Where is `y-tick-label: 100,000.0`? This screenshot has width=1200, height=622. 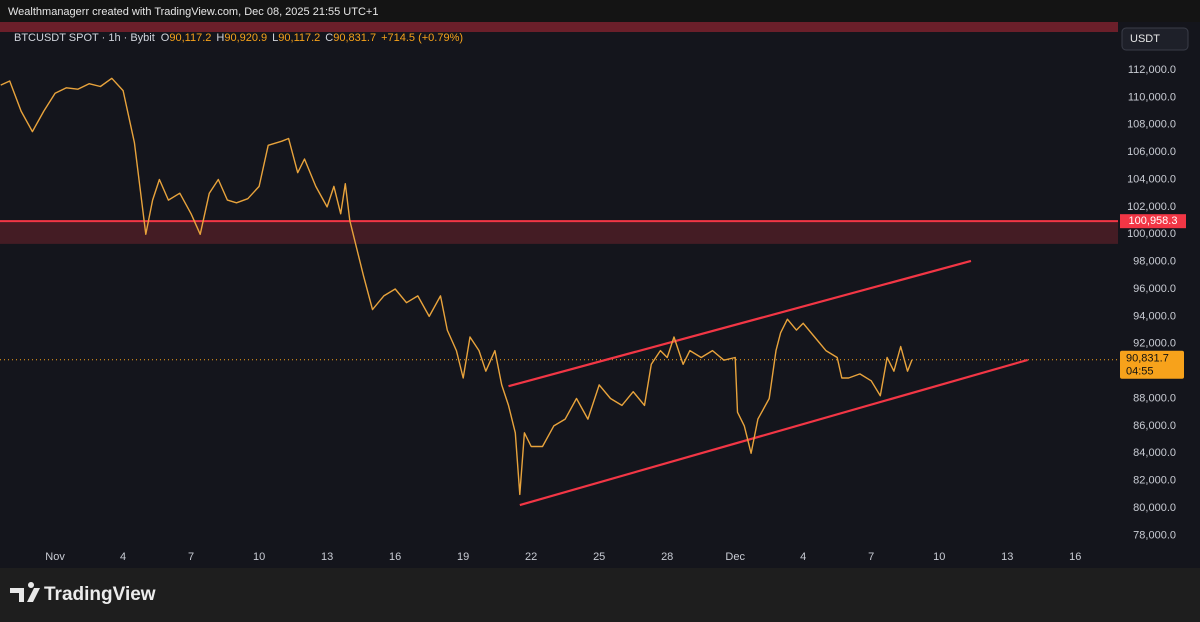 y-tick-label: 100,000.0 is located at coordinates (1151, 234).